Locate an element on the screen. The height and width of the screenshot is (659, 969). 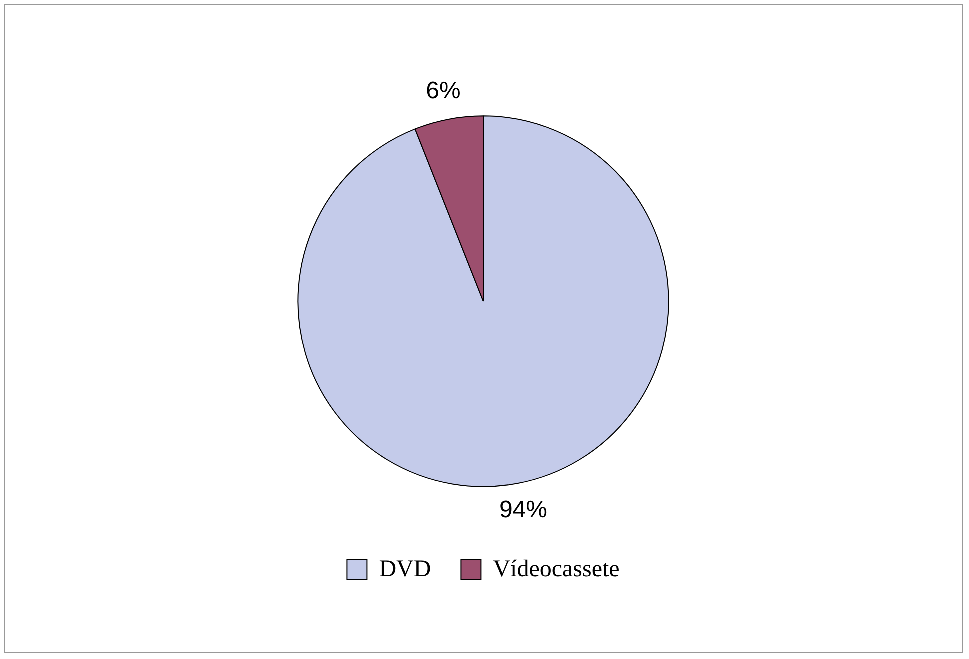
legend-label: DVD is located at coordinates (405, 569).